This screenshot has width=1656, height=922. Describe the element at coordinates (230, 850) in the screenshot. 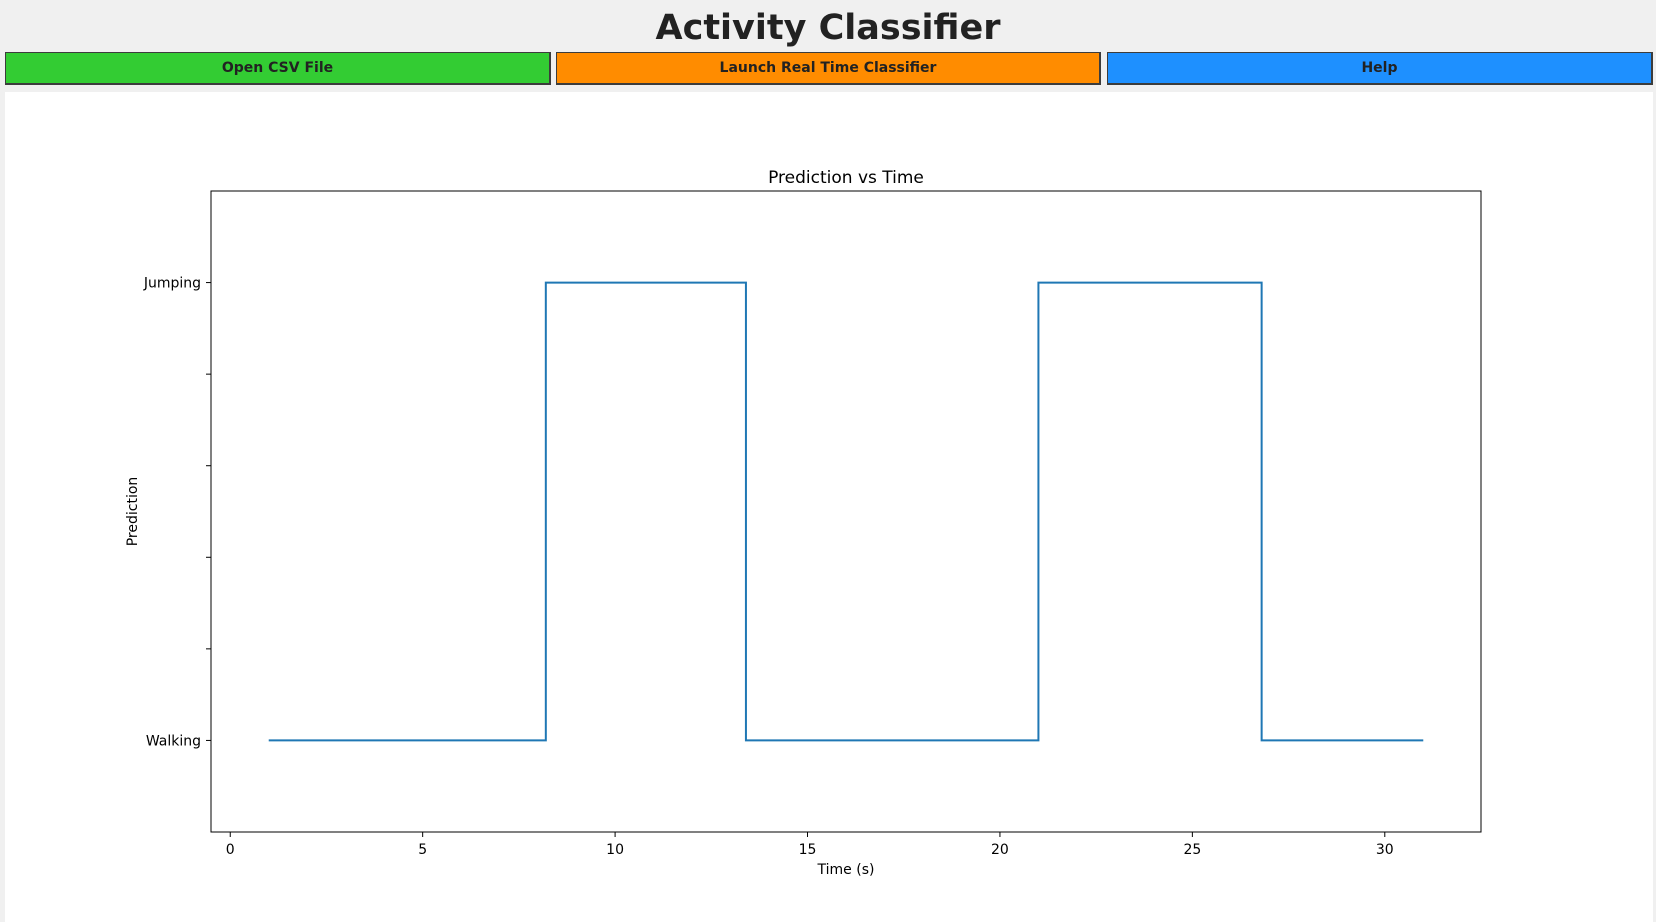

I see `x-tick-label-0: 0` at that location.